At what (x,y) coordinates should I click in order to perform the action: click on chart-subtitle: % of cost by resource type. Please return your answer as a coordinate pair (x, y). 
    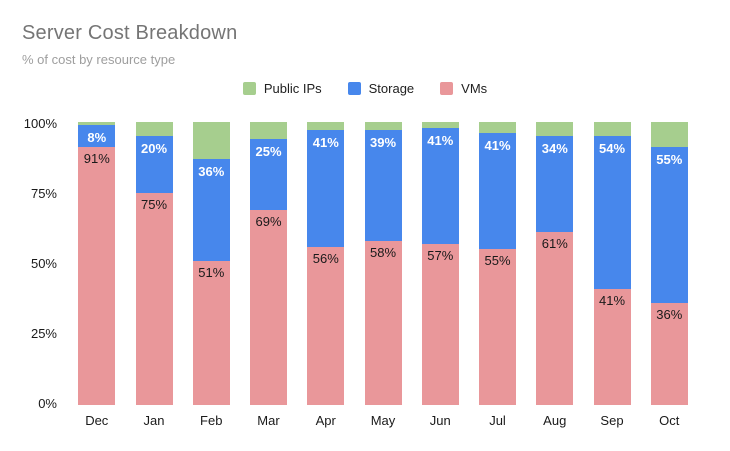
    Looking at the image, I should click on (99, 59).